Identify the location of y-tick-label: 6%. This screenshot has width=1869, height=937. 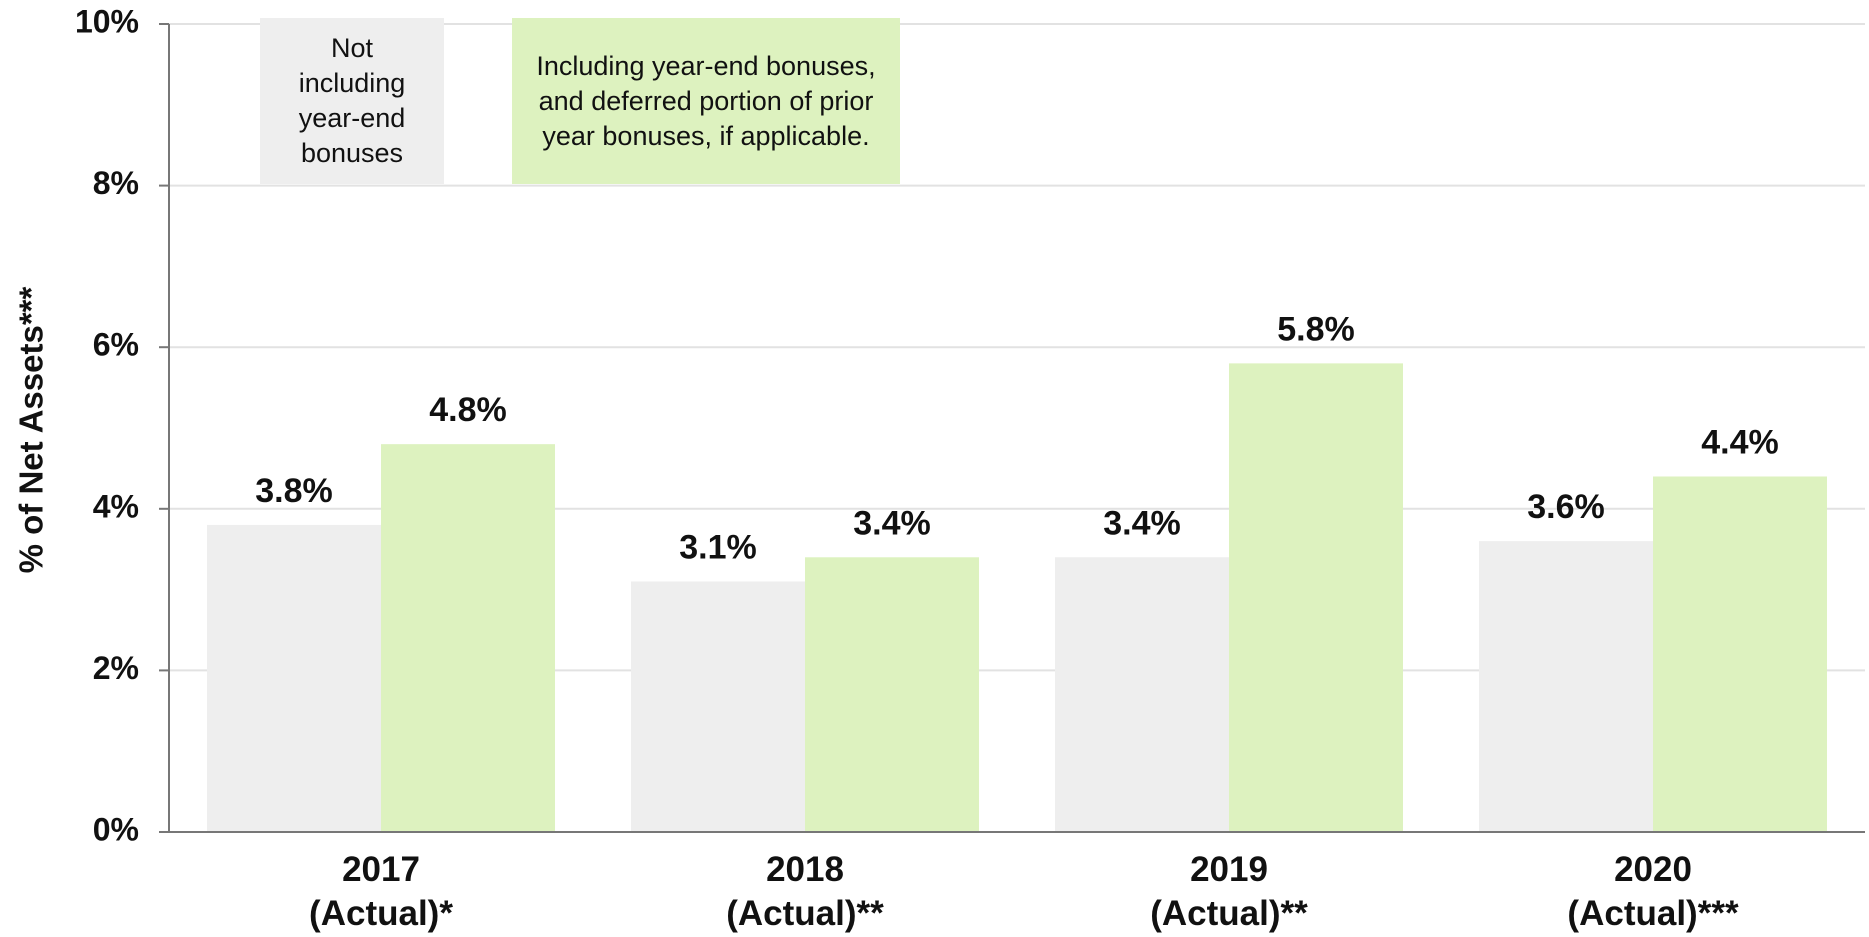
(116, 345).